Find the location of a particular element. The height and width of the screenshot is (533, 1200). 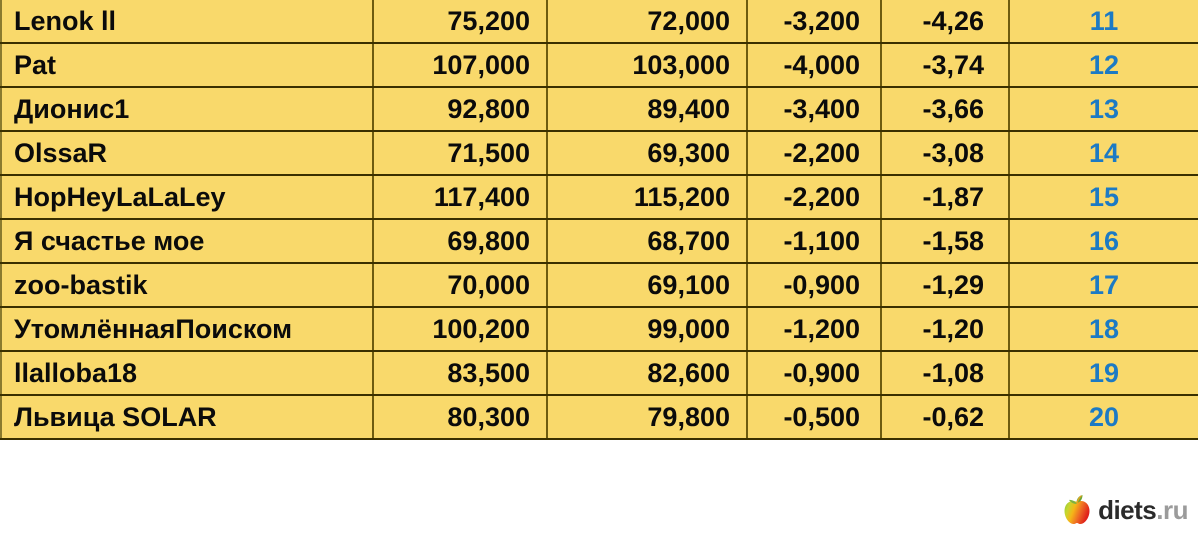

cell-diff-percent: -3,08 is located at coordinates (945, 153).